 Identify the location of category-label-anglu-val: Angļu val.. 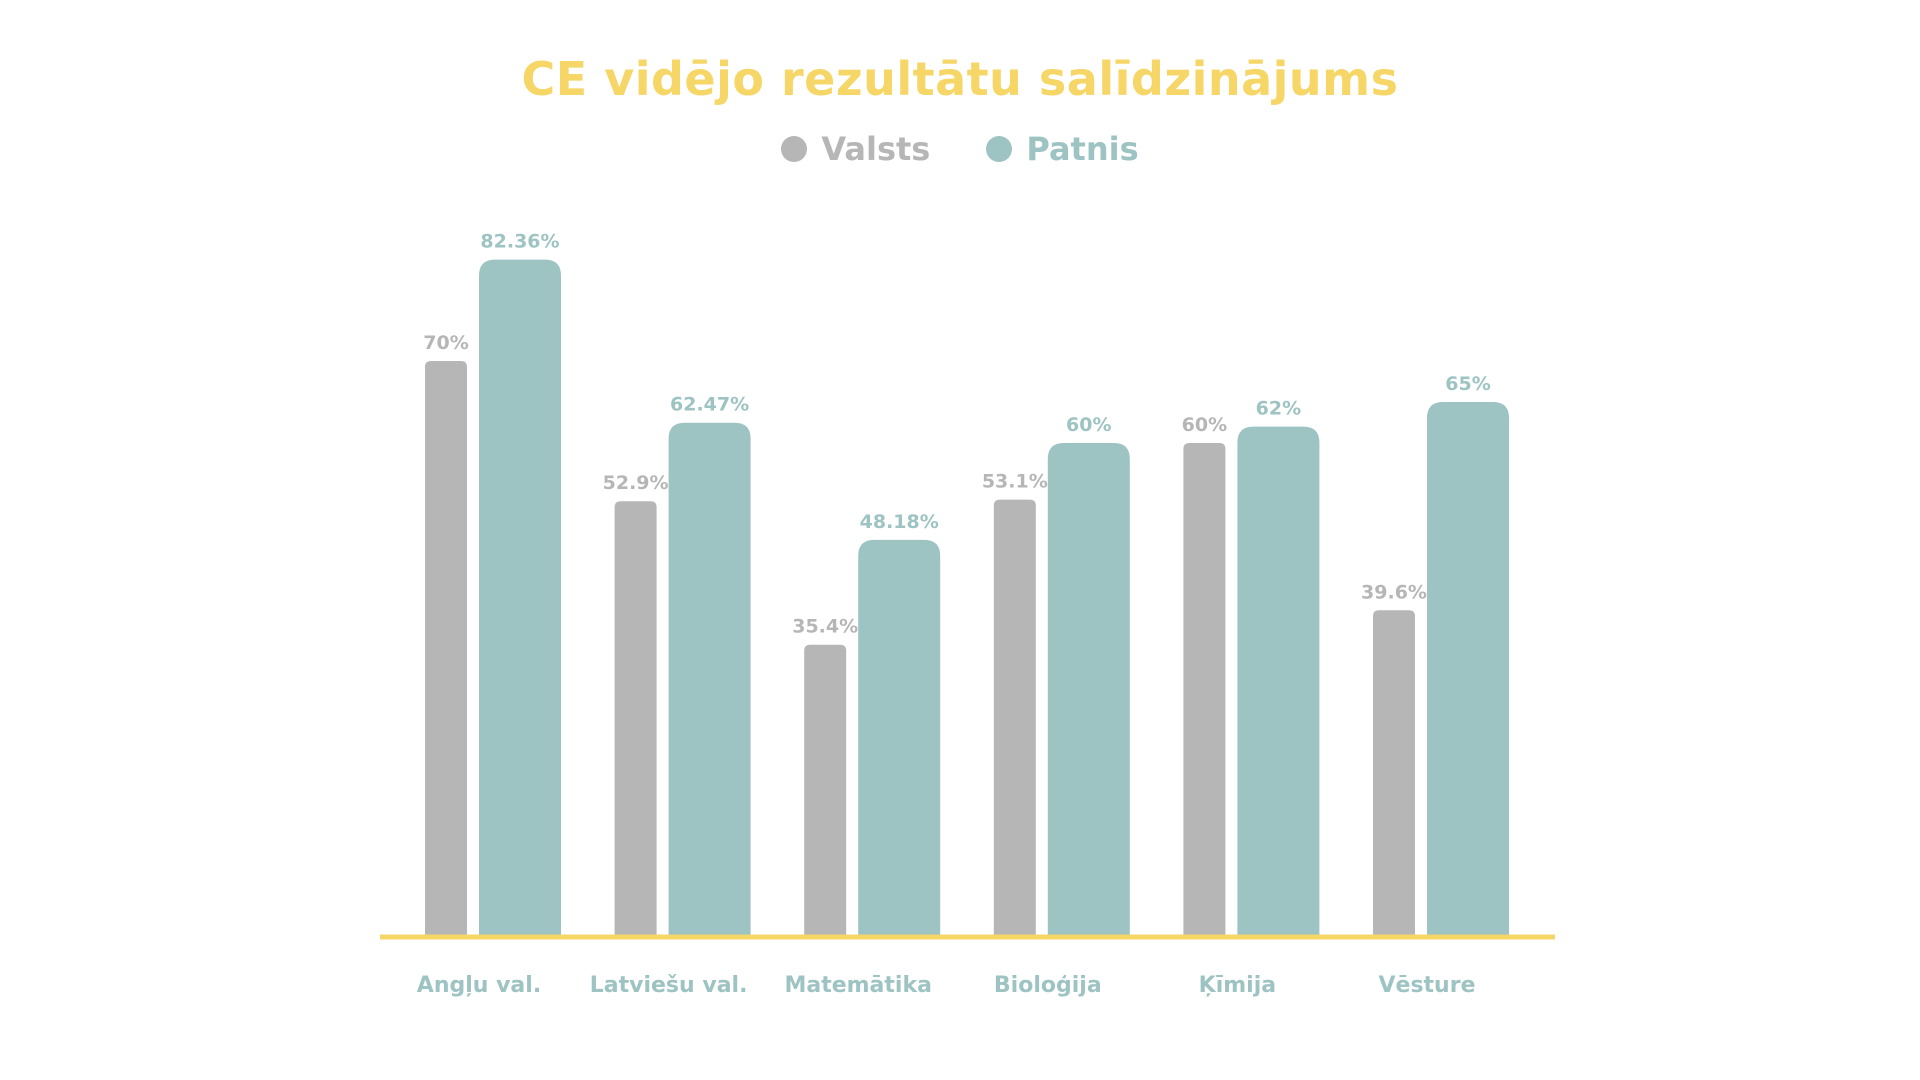
(479, 985).